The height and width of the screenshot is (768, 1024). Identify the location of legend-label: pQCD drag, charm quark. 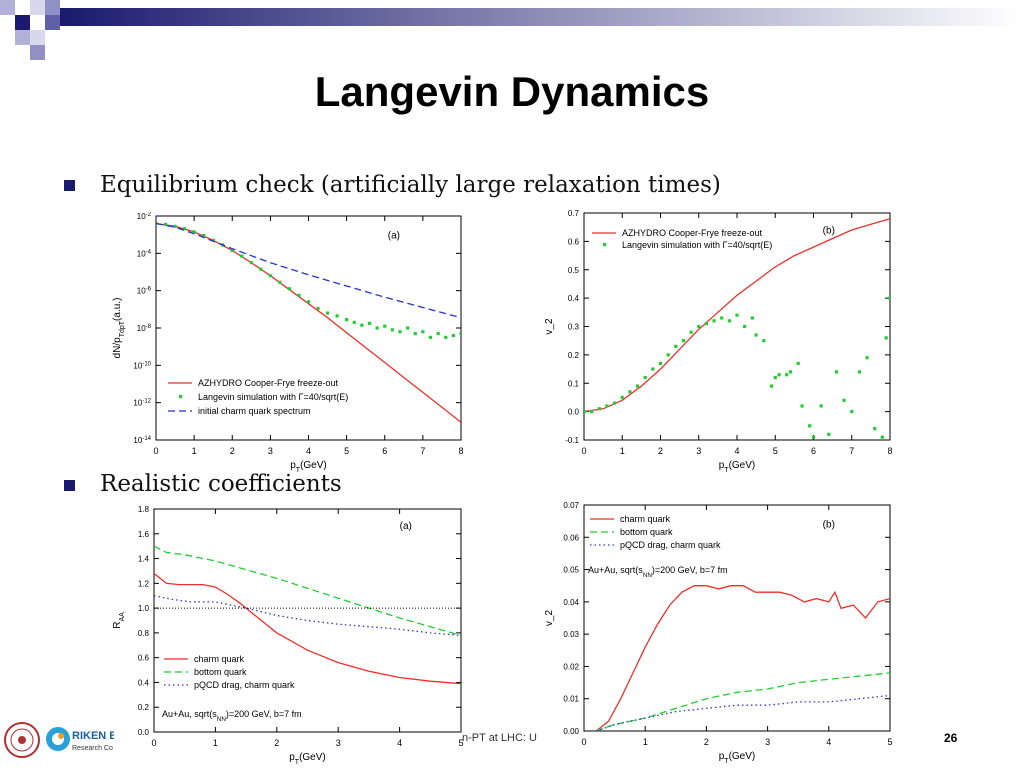
(244, 685).